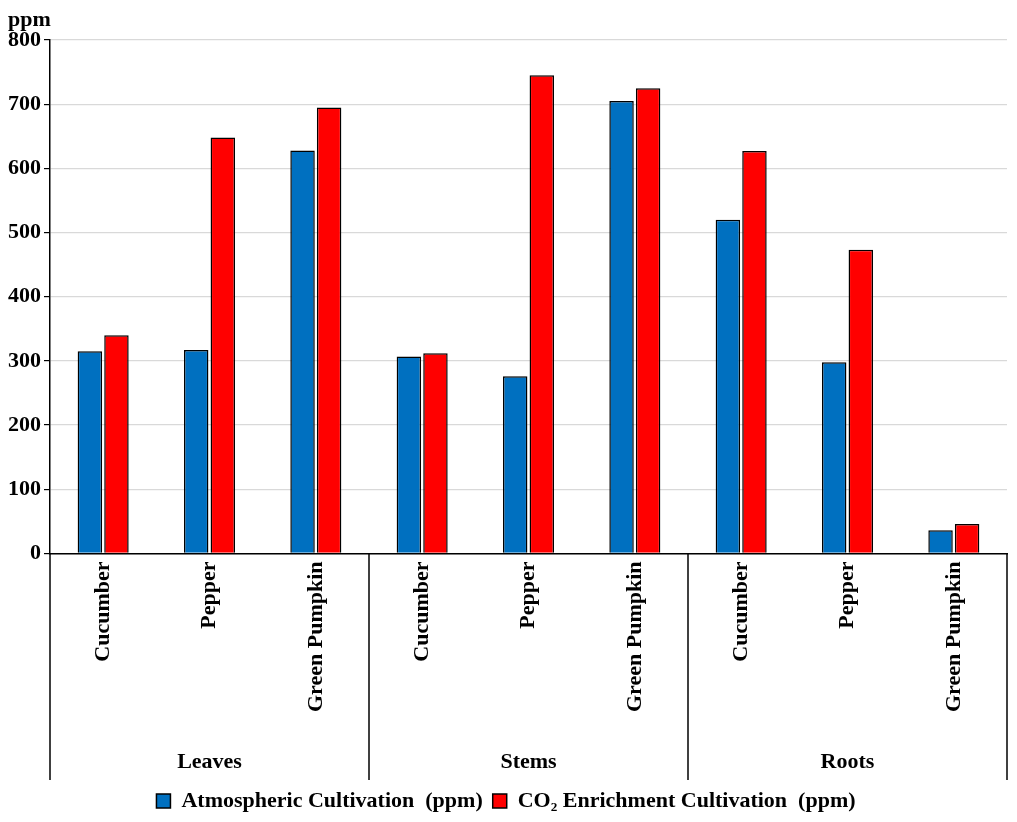 Image resolution: width=1017 pixels, height=822 pixels. What do you see at coordinates (210, 760) in the screenshot?
I see `text: Leaves` at bounding box center [210, 760].